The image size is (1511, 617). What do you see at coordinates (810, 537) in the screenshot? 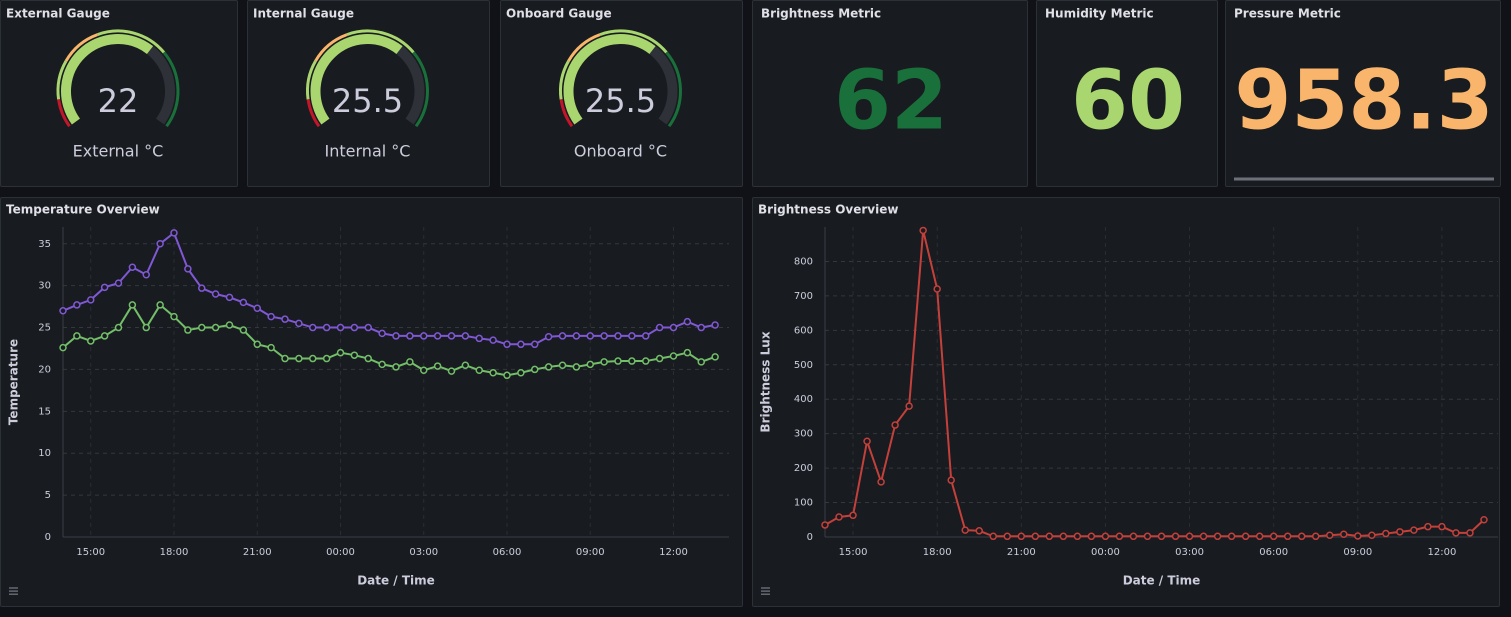
I see `y-tick-label: 0` at bounding box center [810, 537].